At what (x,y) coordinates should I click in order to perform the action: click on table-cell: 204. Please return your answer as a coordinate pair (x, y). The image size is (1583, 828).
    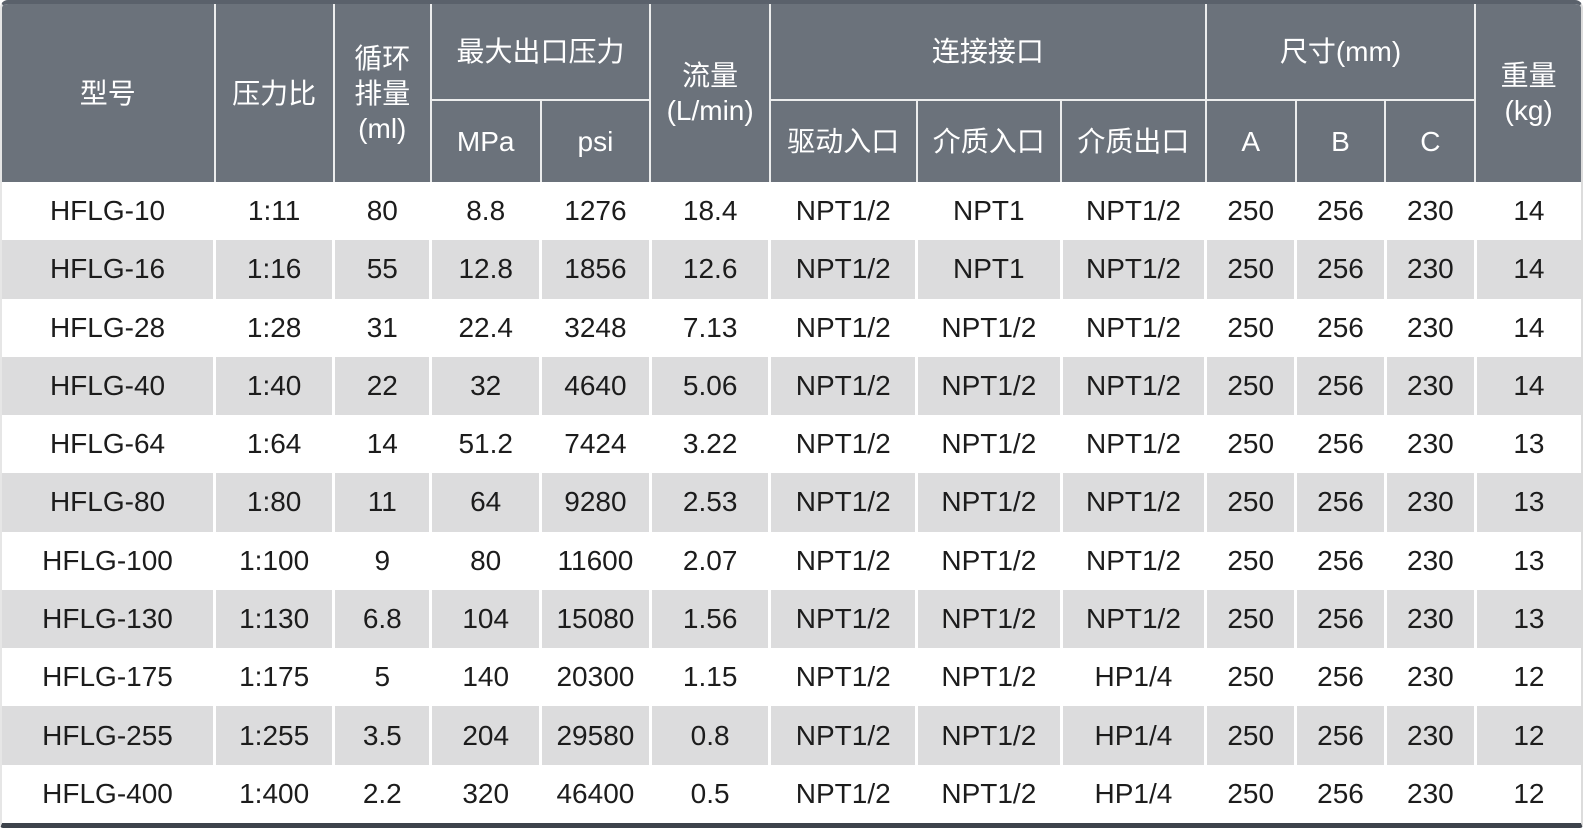
    Looking at the image, I should click on (486, 735).